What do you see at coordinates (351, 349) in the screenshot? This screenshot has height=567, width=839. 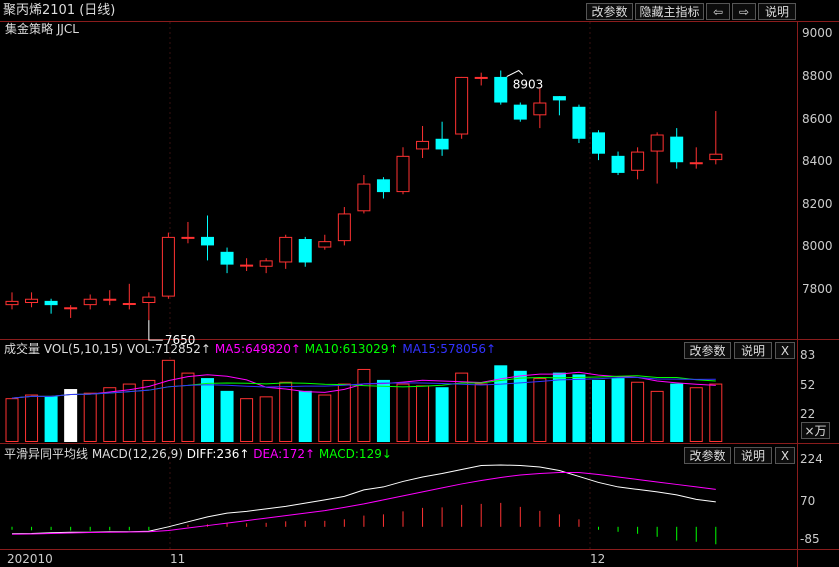 I see `volume-ma10: MA10:613029↑` at bounding box center [351, 349].